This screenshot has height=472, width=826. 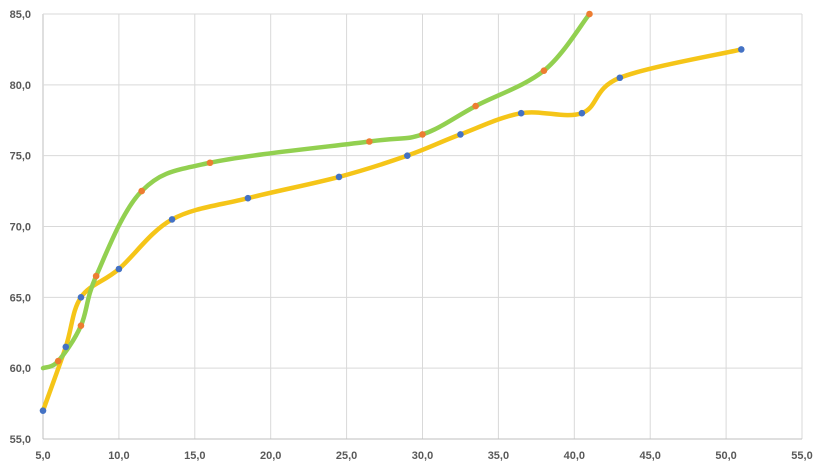 I want to click on y-tick-label: 65,0, so click(x=20, y=298).